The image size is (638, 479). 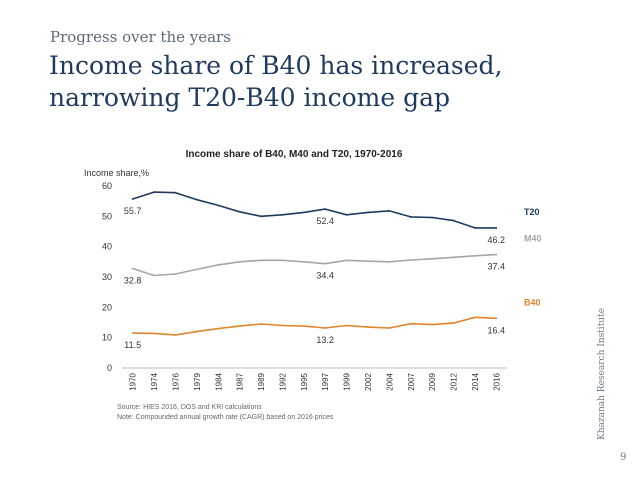 I want to click on series-line-t20, so click(x=314, y=210).